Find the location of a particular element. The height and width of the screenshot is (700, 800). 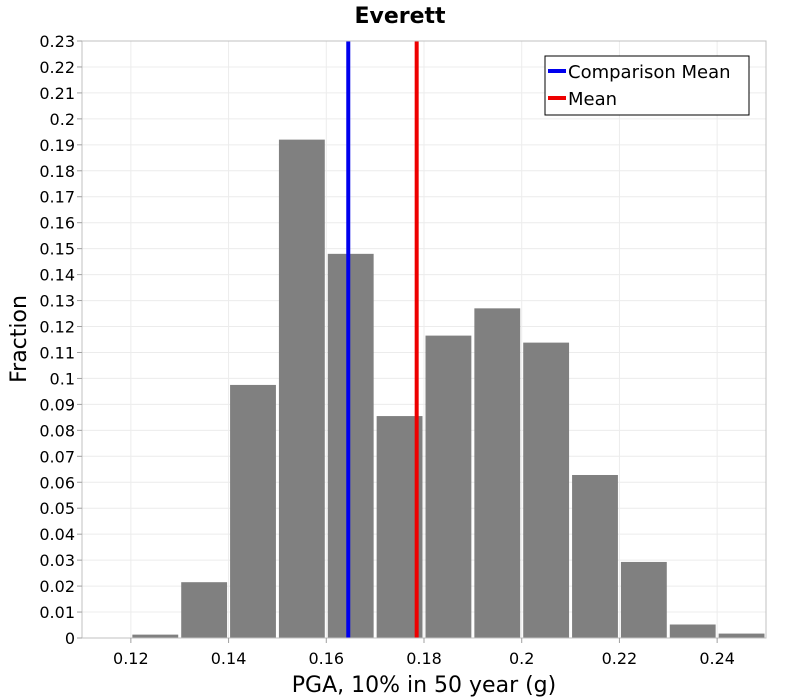

y-tick-label: 0.03 is located at coordinates (57, 560).